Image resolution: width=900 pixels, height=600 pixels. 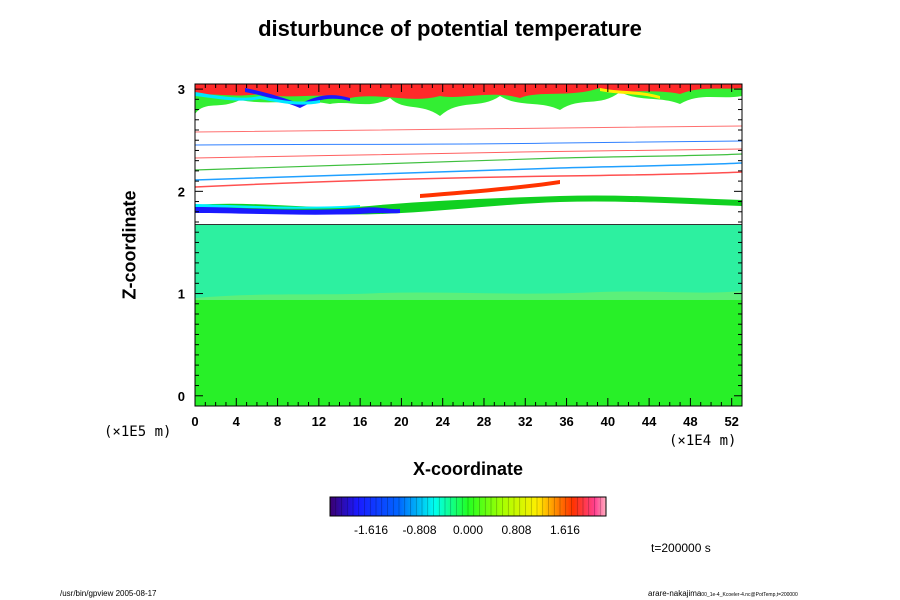 I want to click on x-axis-unit: (×1E4 m), so click(x=703, y=441).